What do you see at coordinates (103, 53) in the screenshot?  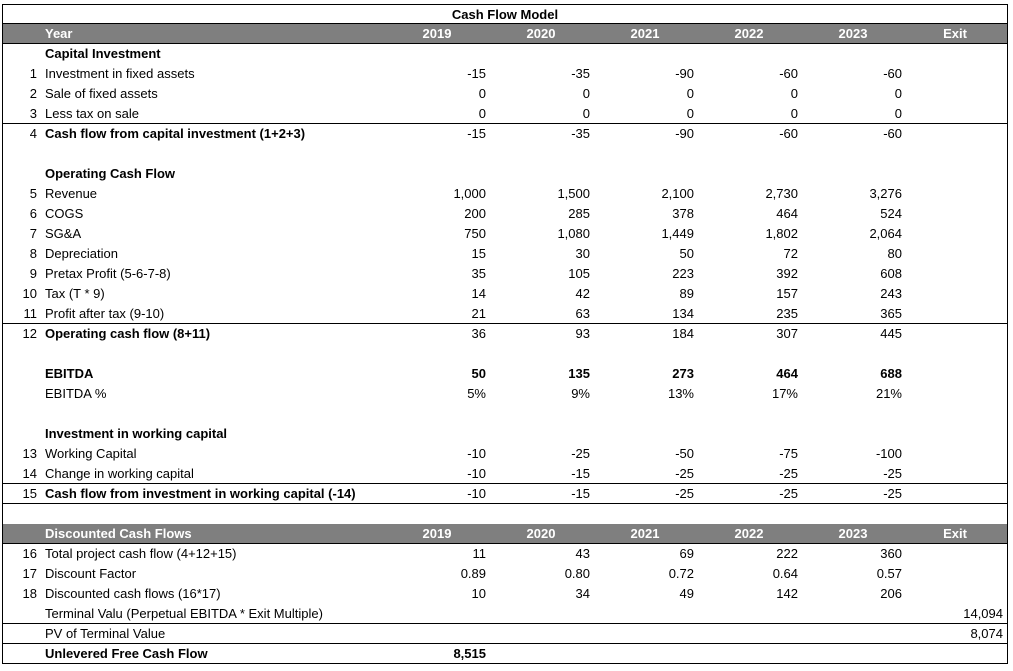 I see `capital-heading: Capital Investment` at bounding box center [103, 53].